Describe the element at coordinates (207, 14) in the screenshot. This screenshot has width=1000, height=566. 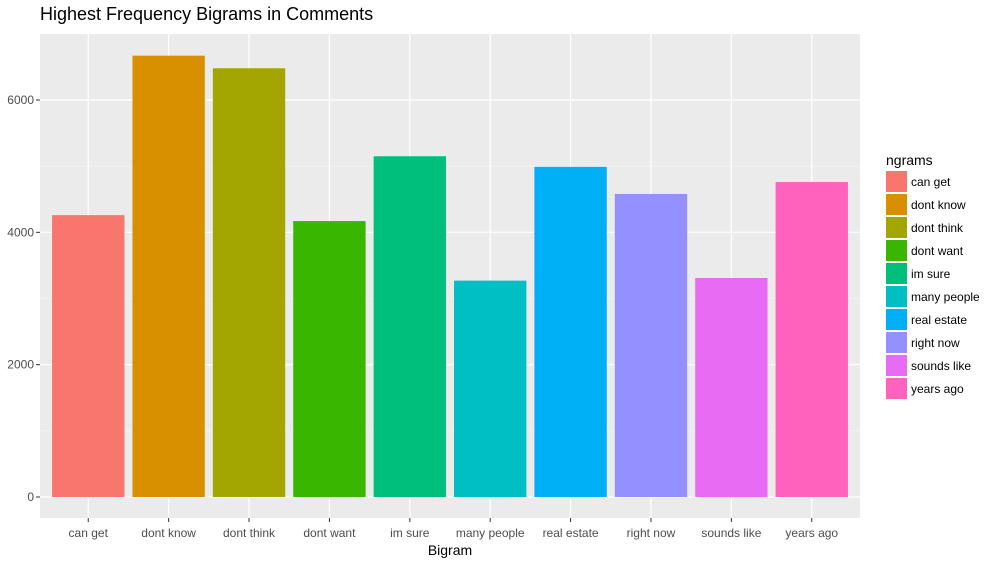
I see `chart-title: Highest Frequency Bigrams in Comments` at that location.